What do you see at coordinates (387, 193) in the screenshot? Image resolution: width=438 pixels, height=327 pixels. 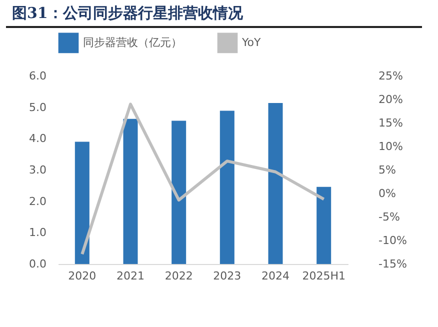 I see `y2-tick-label: 0%` at bounding box center [387, 193].